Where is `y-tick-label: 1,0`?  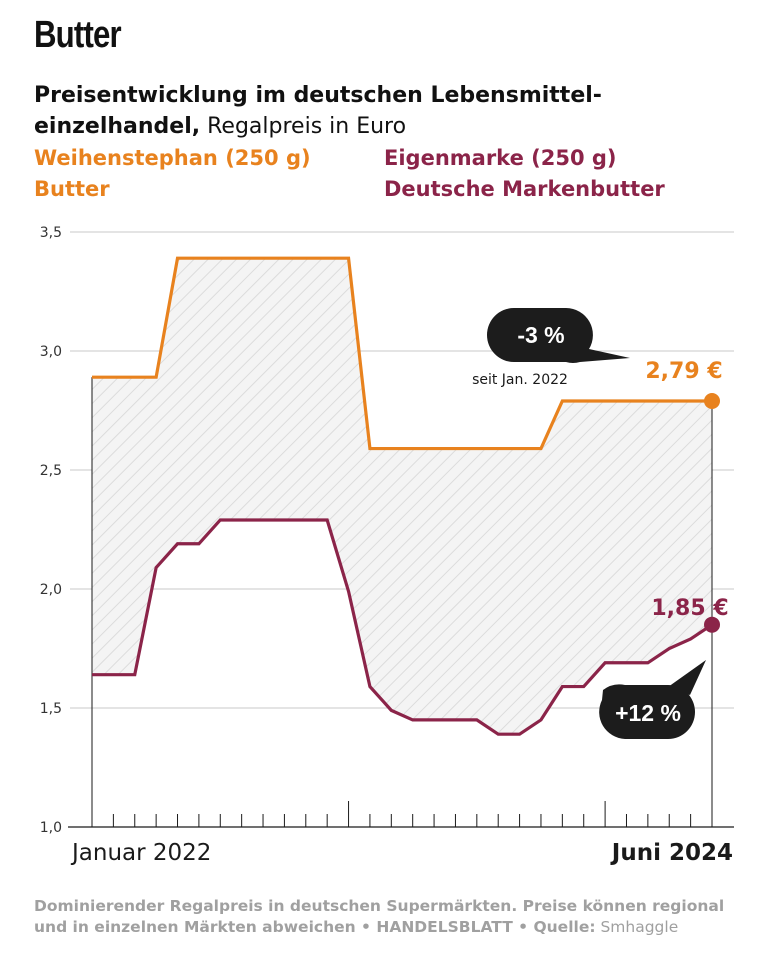 y-tick-label: 1,0 is located at coordinates (51, 828).